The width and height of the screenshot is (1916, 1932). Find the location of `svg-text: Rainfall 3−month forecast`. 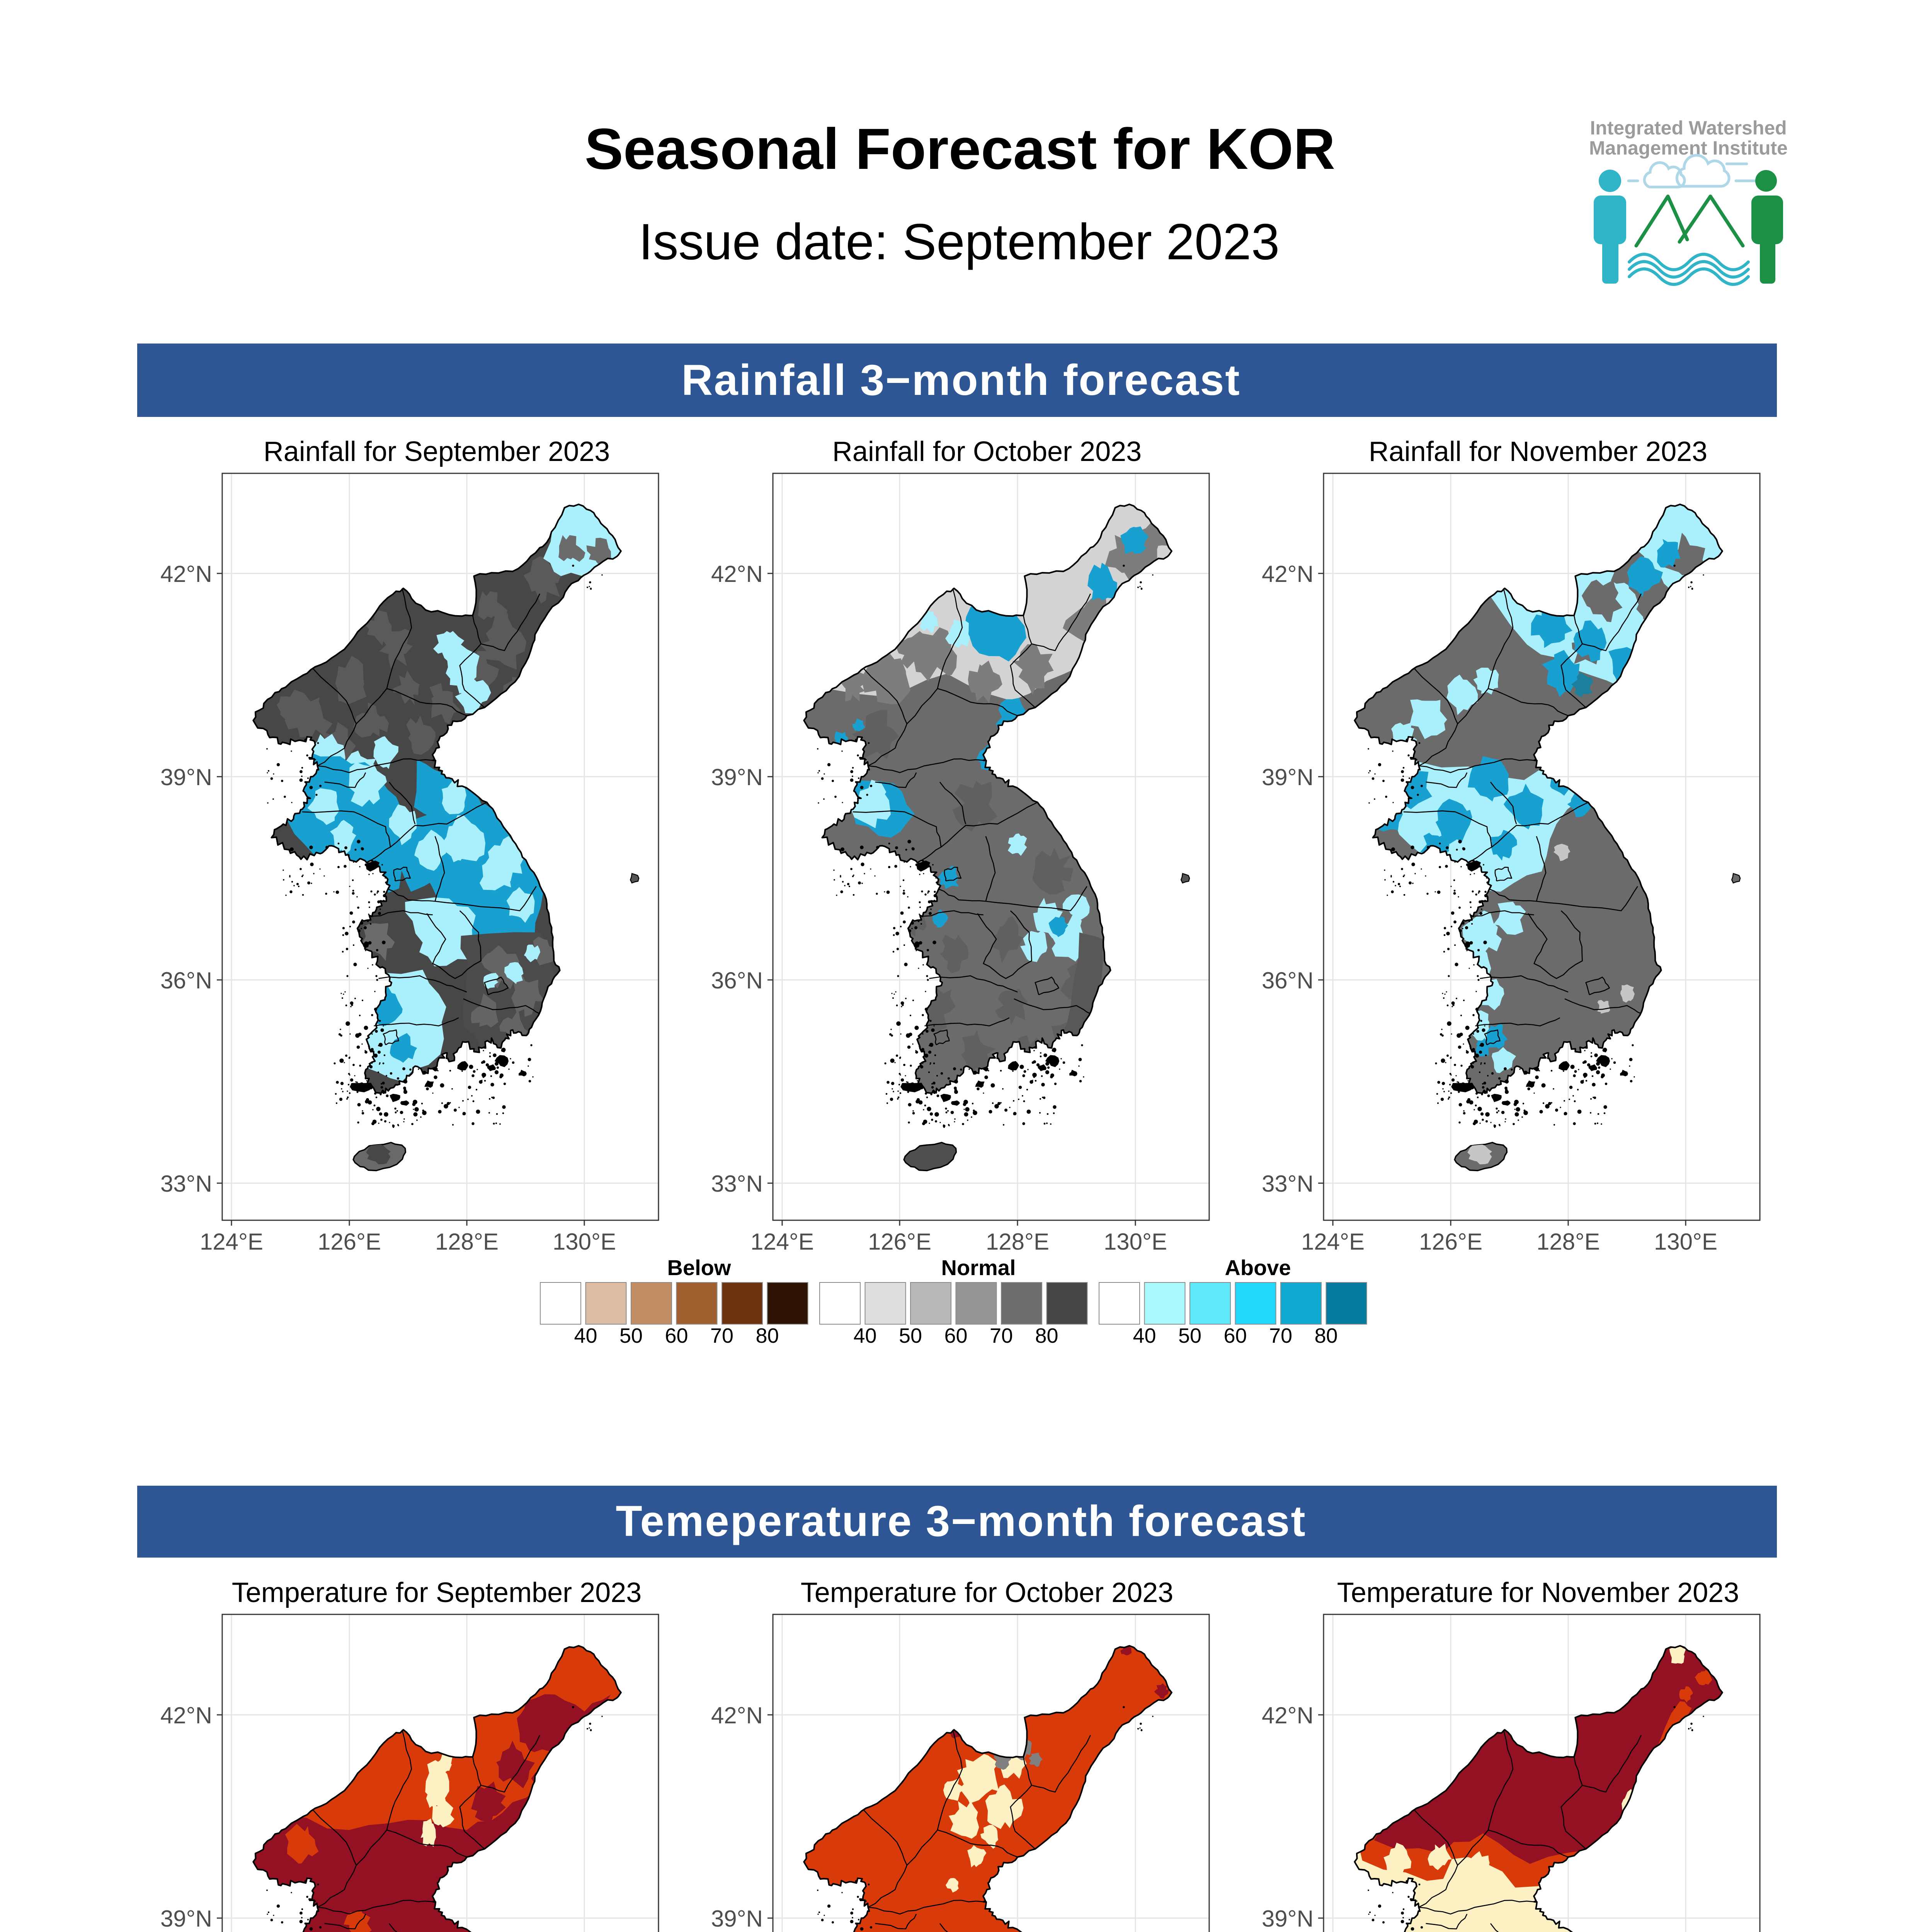

svg-text: Rainfall 3−month forecast is located at coordinates (960, 380).